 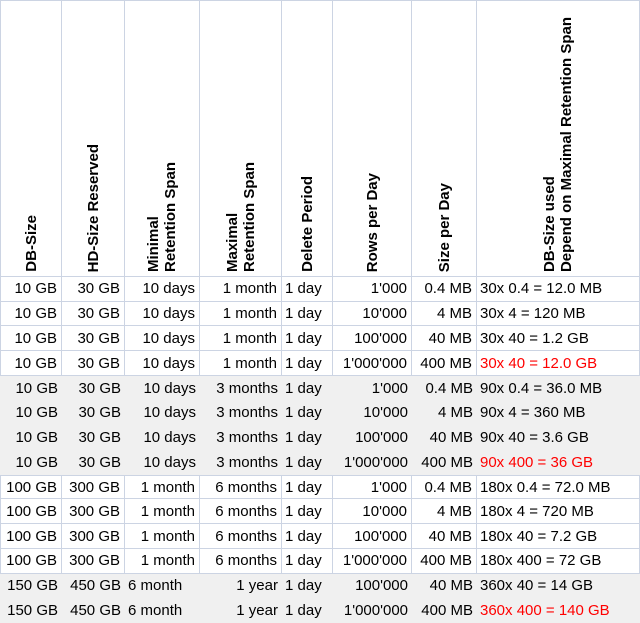 I want to click on cell-r6-c5: 1 day, so click(x=303, y=413).